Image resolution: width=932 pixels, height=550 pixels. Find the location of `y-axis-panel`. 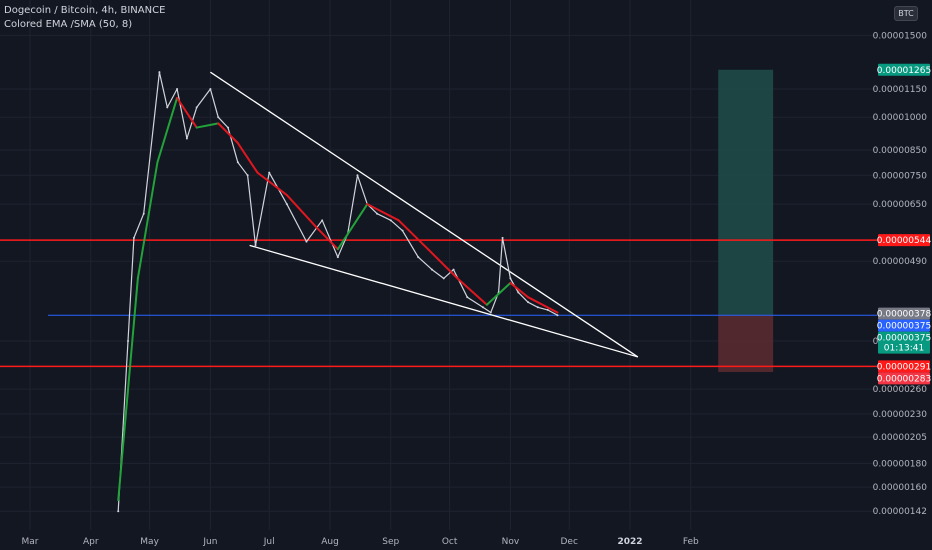

y-axis-panel is located at coordinates (904, 265).